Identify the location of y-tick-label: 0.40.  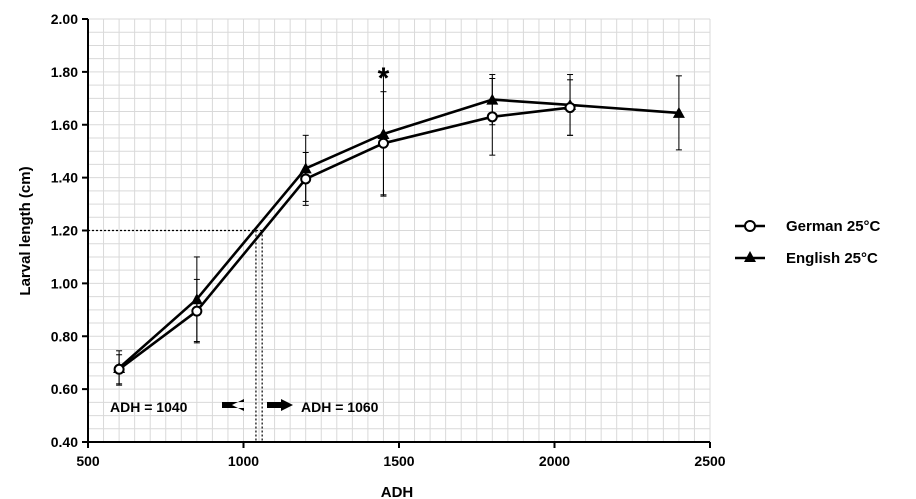
(64, 442).